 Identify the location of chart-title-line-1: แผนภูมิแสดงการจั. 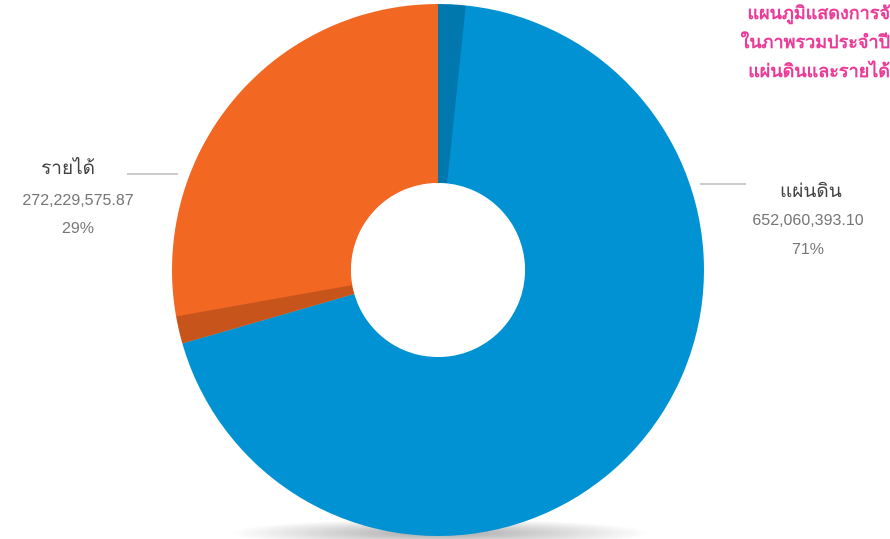
(818, 13).